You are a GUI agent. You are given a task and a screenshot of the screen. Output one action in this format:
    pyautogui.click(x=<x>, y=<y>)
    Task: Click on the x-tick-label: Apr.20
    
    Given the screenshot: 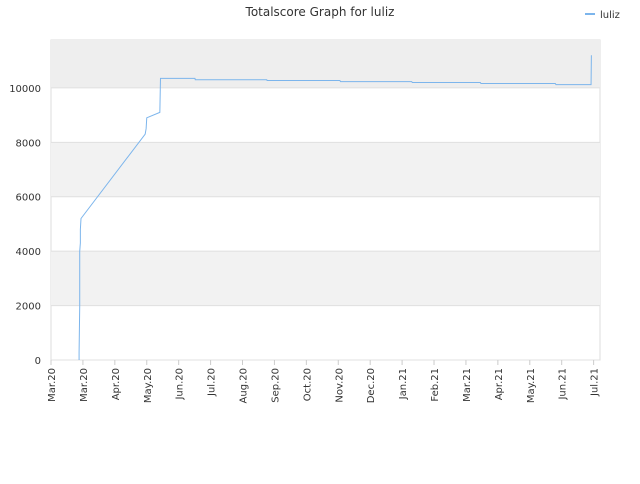 What is the action you would take?
    pyautogui.click(x=116, y=384)
    